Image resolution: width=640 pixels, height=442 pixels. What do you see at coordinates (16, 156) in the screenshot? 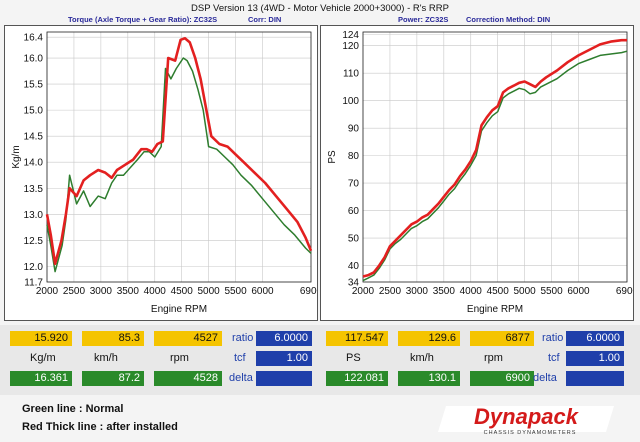
I see `y-axis-label: Kg/m` at bounding box center [16, 156].